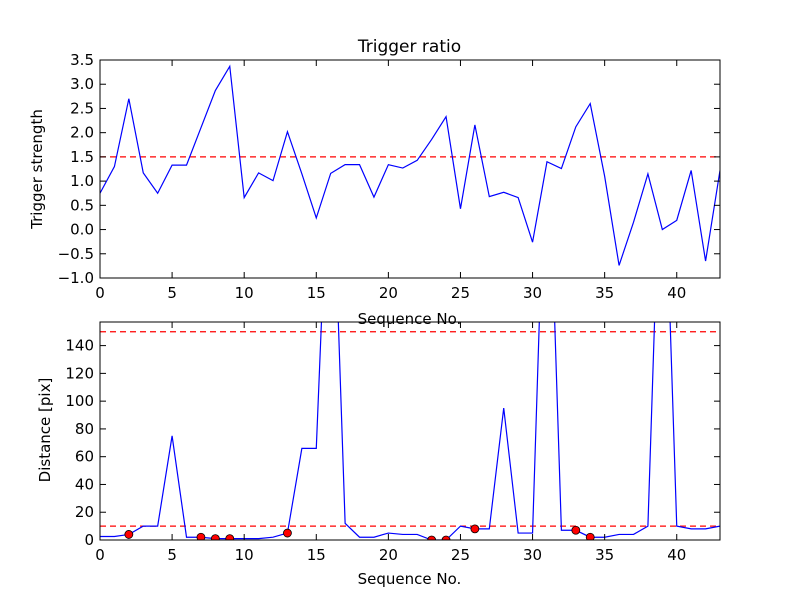 This screenshot has width=800, height=600. Describe the element at coordinates (82, 108) in the screenshot. I see `y-tick-label: 2.5` at that location.